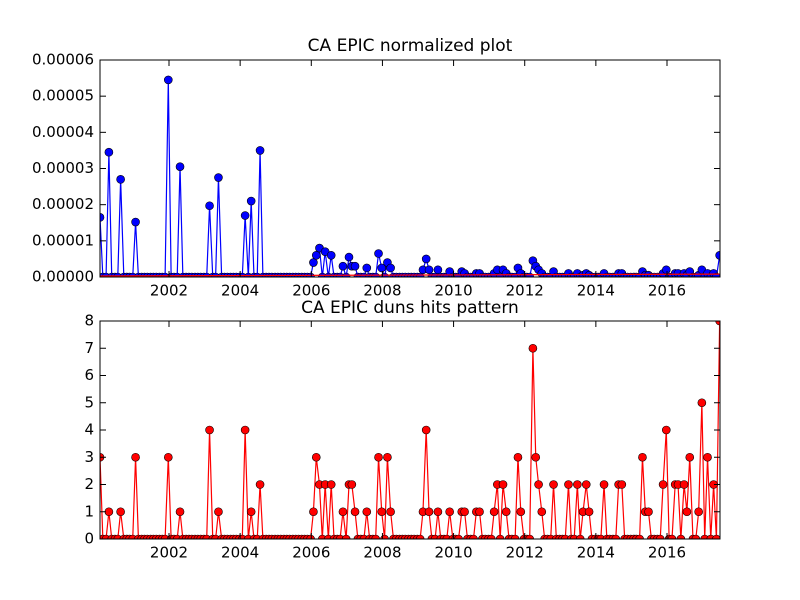 The width and height of the screenshot is (800, 600). What do you see at coordinates (63, 240) in the screenshot?
I see `y-tick-label: 0.00001` at bounding box center [63, 240].